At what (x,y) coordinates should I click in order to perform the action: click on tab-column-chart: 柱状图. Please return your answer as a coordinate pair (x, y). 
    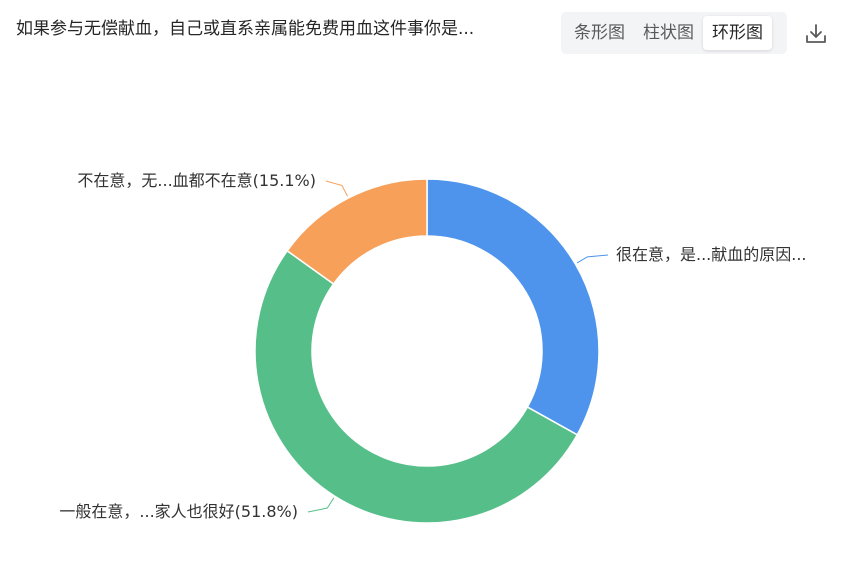
    Looking at the image, I should click on (668, 33).